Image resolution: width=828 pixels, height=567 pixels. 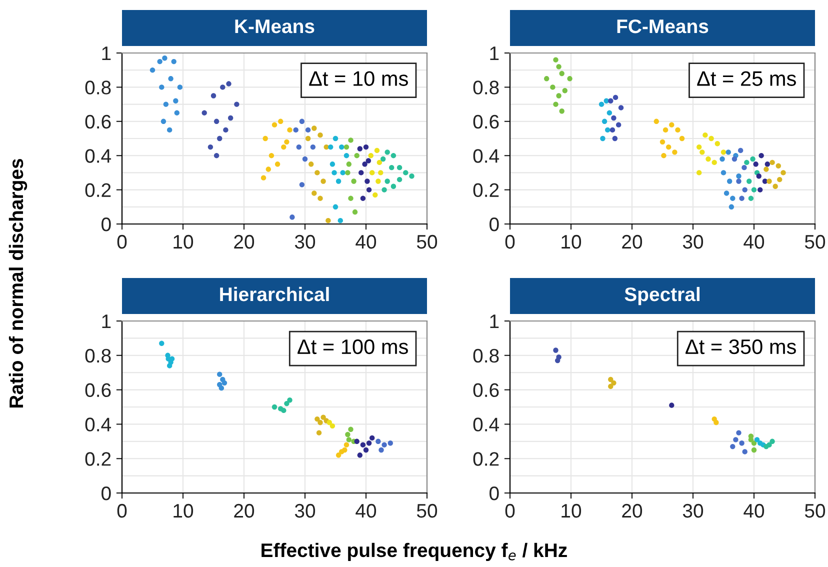 I want to click on annotation: Δt = 10 ms, so click(x=358, y=78).